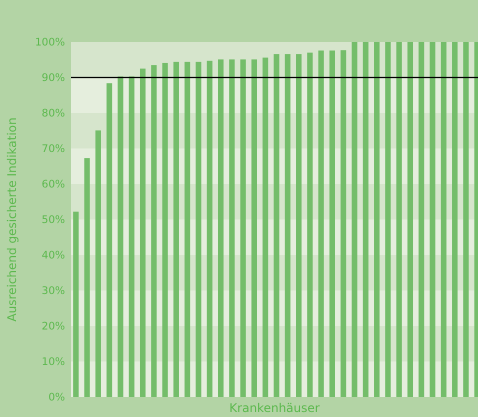 The width and height of the screenshot is (478, 417). I want to click on y-tick-label: 10%, so click(54, 362).